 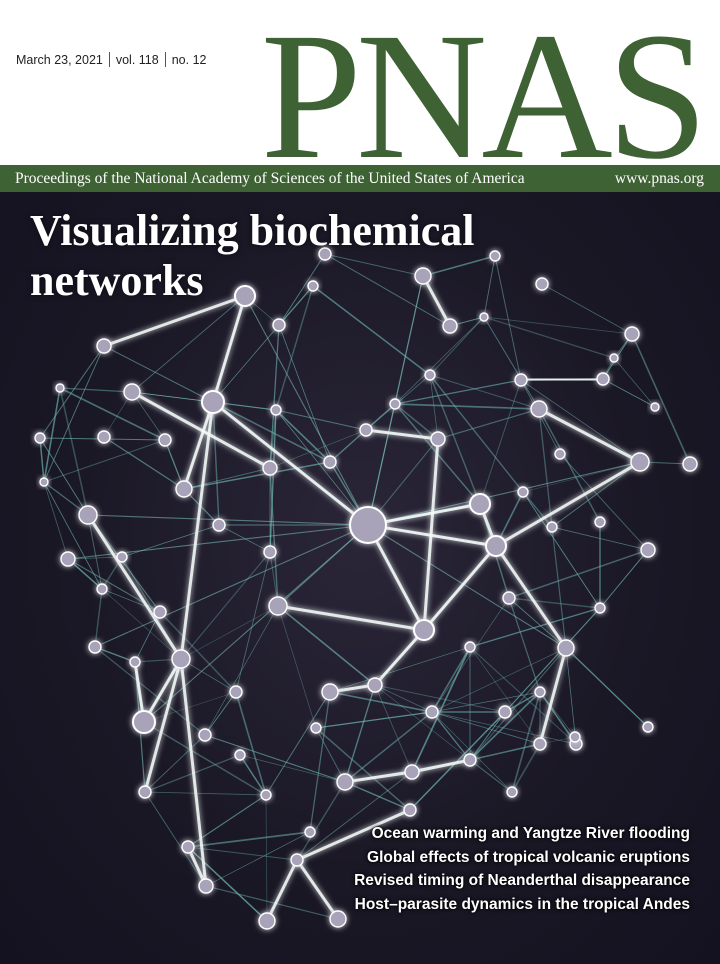 What do you see at coordinates (117, 280) in the screenshot?
I see `headline-line: networks` at bounding box center [117, 280].